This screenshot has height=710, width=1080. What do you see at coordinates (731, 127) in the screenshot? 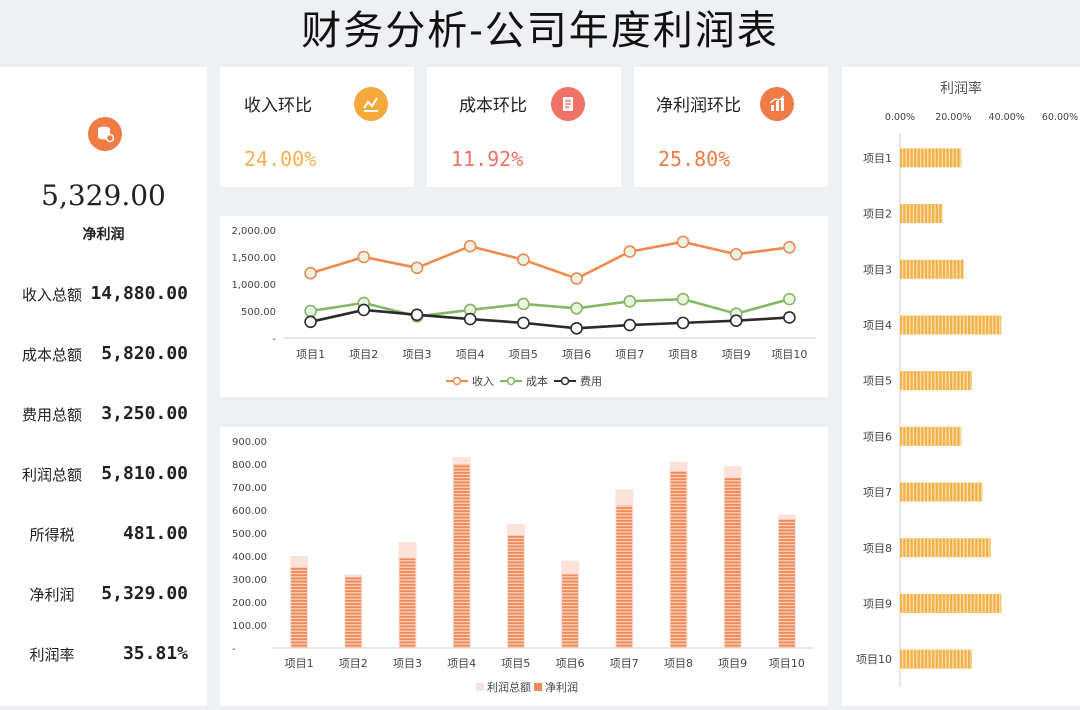
I see `kpi-card-net-profit: 净利润环比 25.80%` at bounding box center [731, 127].